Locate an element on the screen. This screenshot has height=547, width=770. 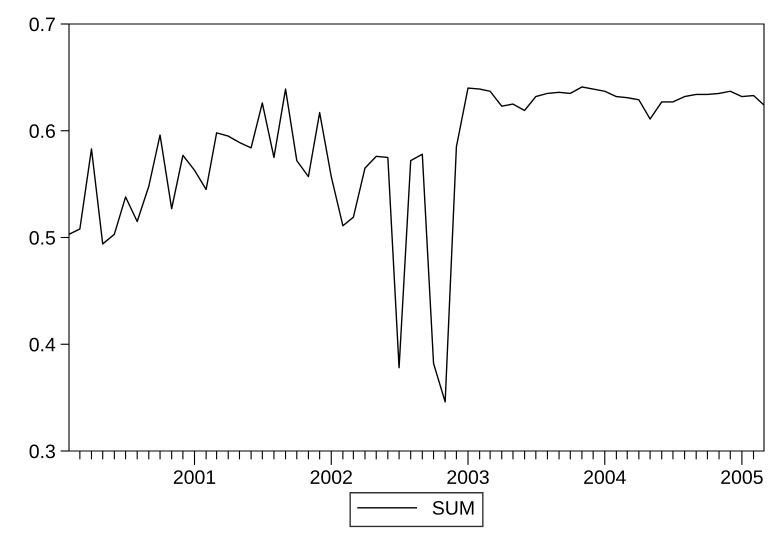
y-tick-label: 0.4 is located at coordinates (43, 345).